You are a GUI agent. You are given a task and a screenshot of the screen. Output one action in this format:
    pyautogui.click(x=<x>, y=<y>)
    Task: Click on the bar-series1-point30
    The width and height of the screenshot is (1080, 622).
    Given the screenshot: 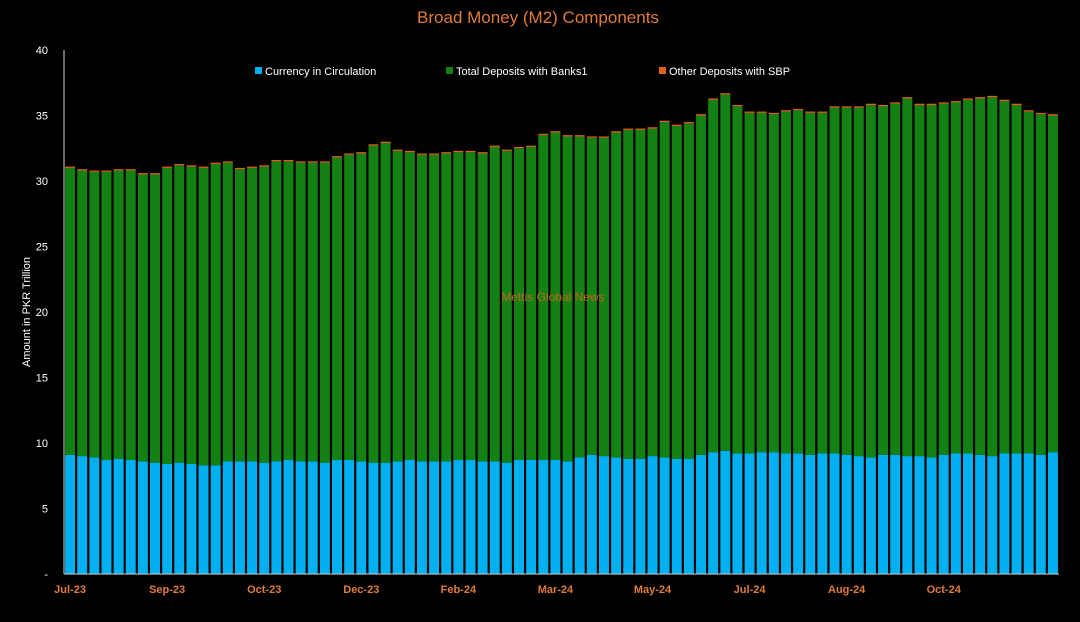 What is the action you would take?
    pyautogui.click(x=434, y=308)
    